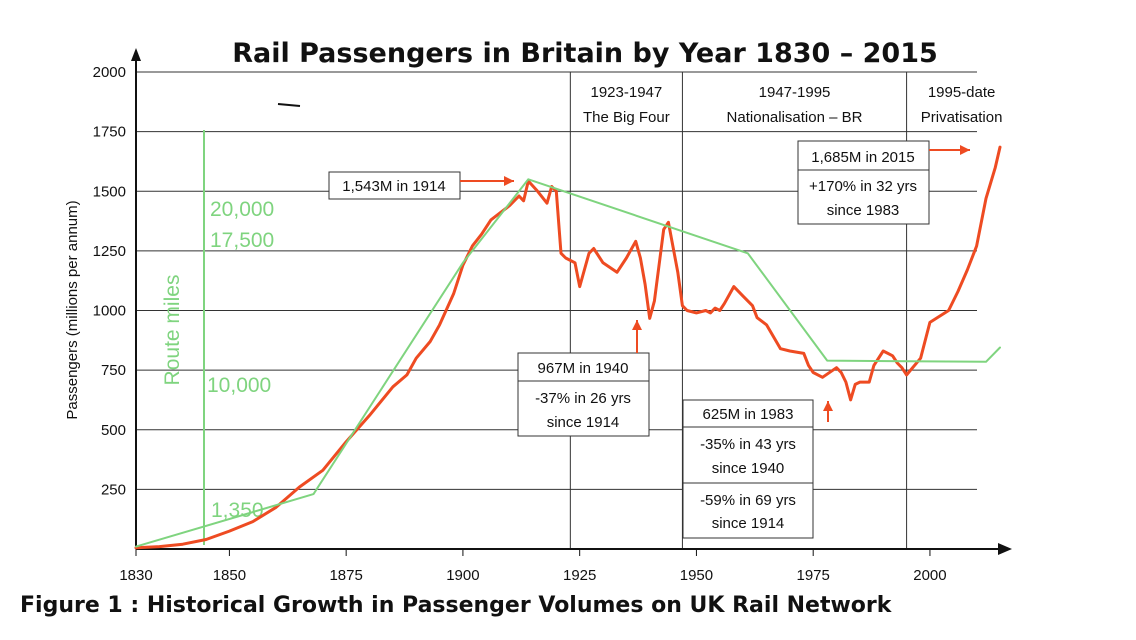  I want to click on route-miles-label: Route miles, so click(172, 330).